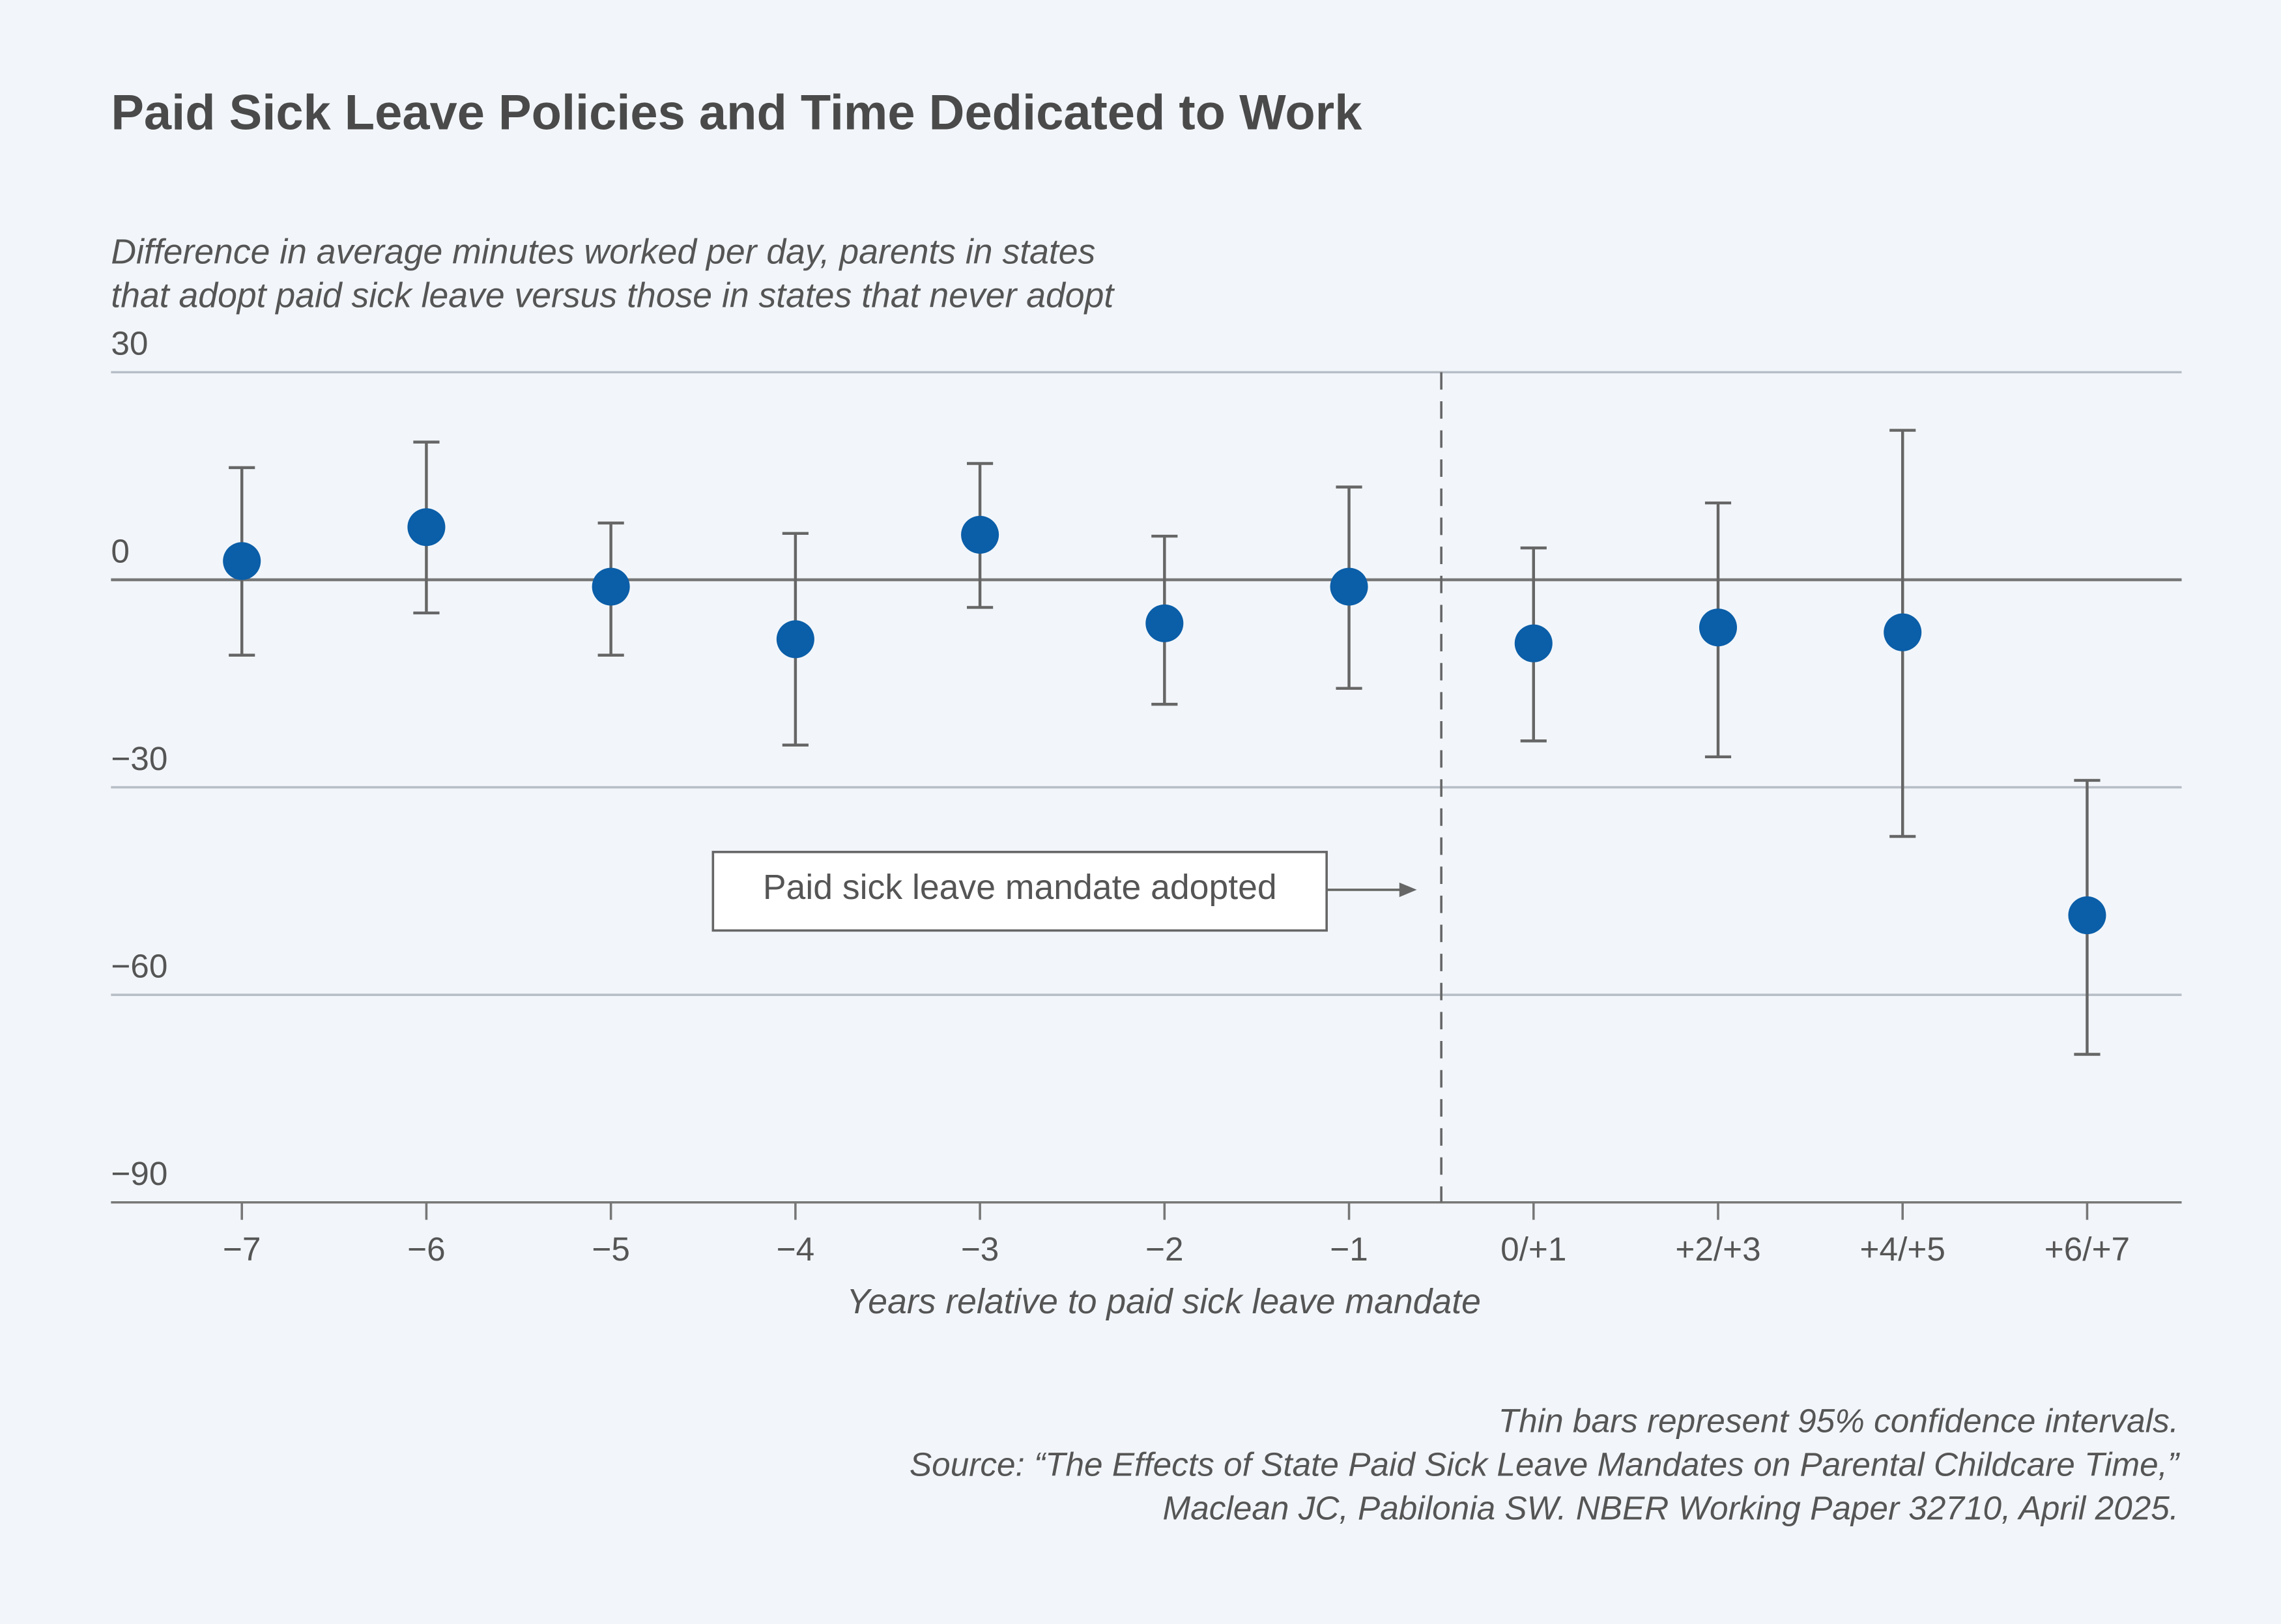  I want to click on x-tick-label: 0/+1, so click(1533, 1249).